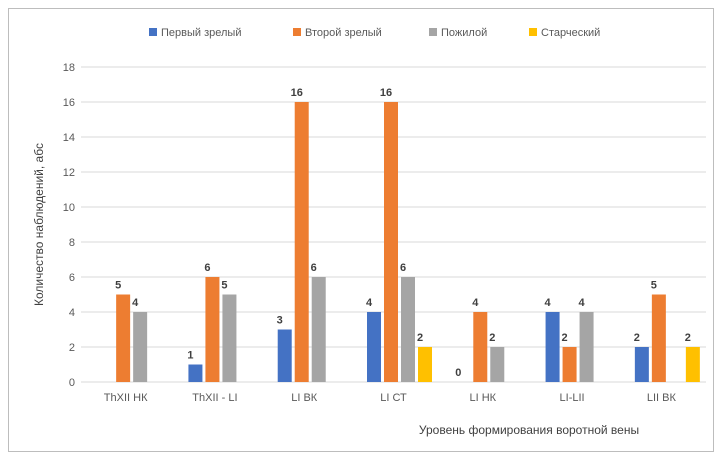 This screenshot has height=462, width=724. I want to click on data-label: 0, so click(458, 373).